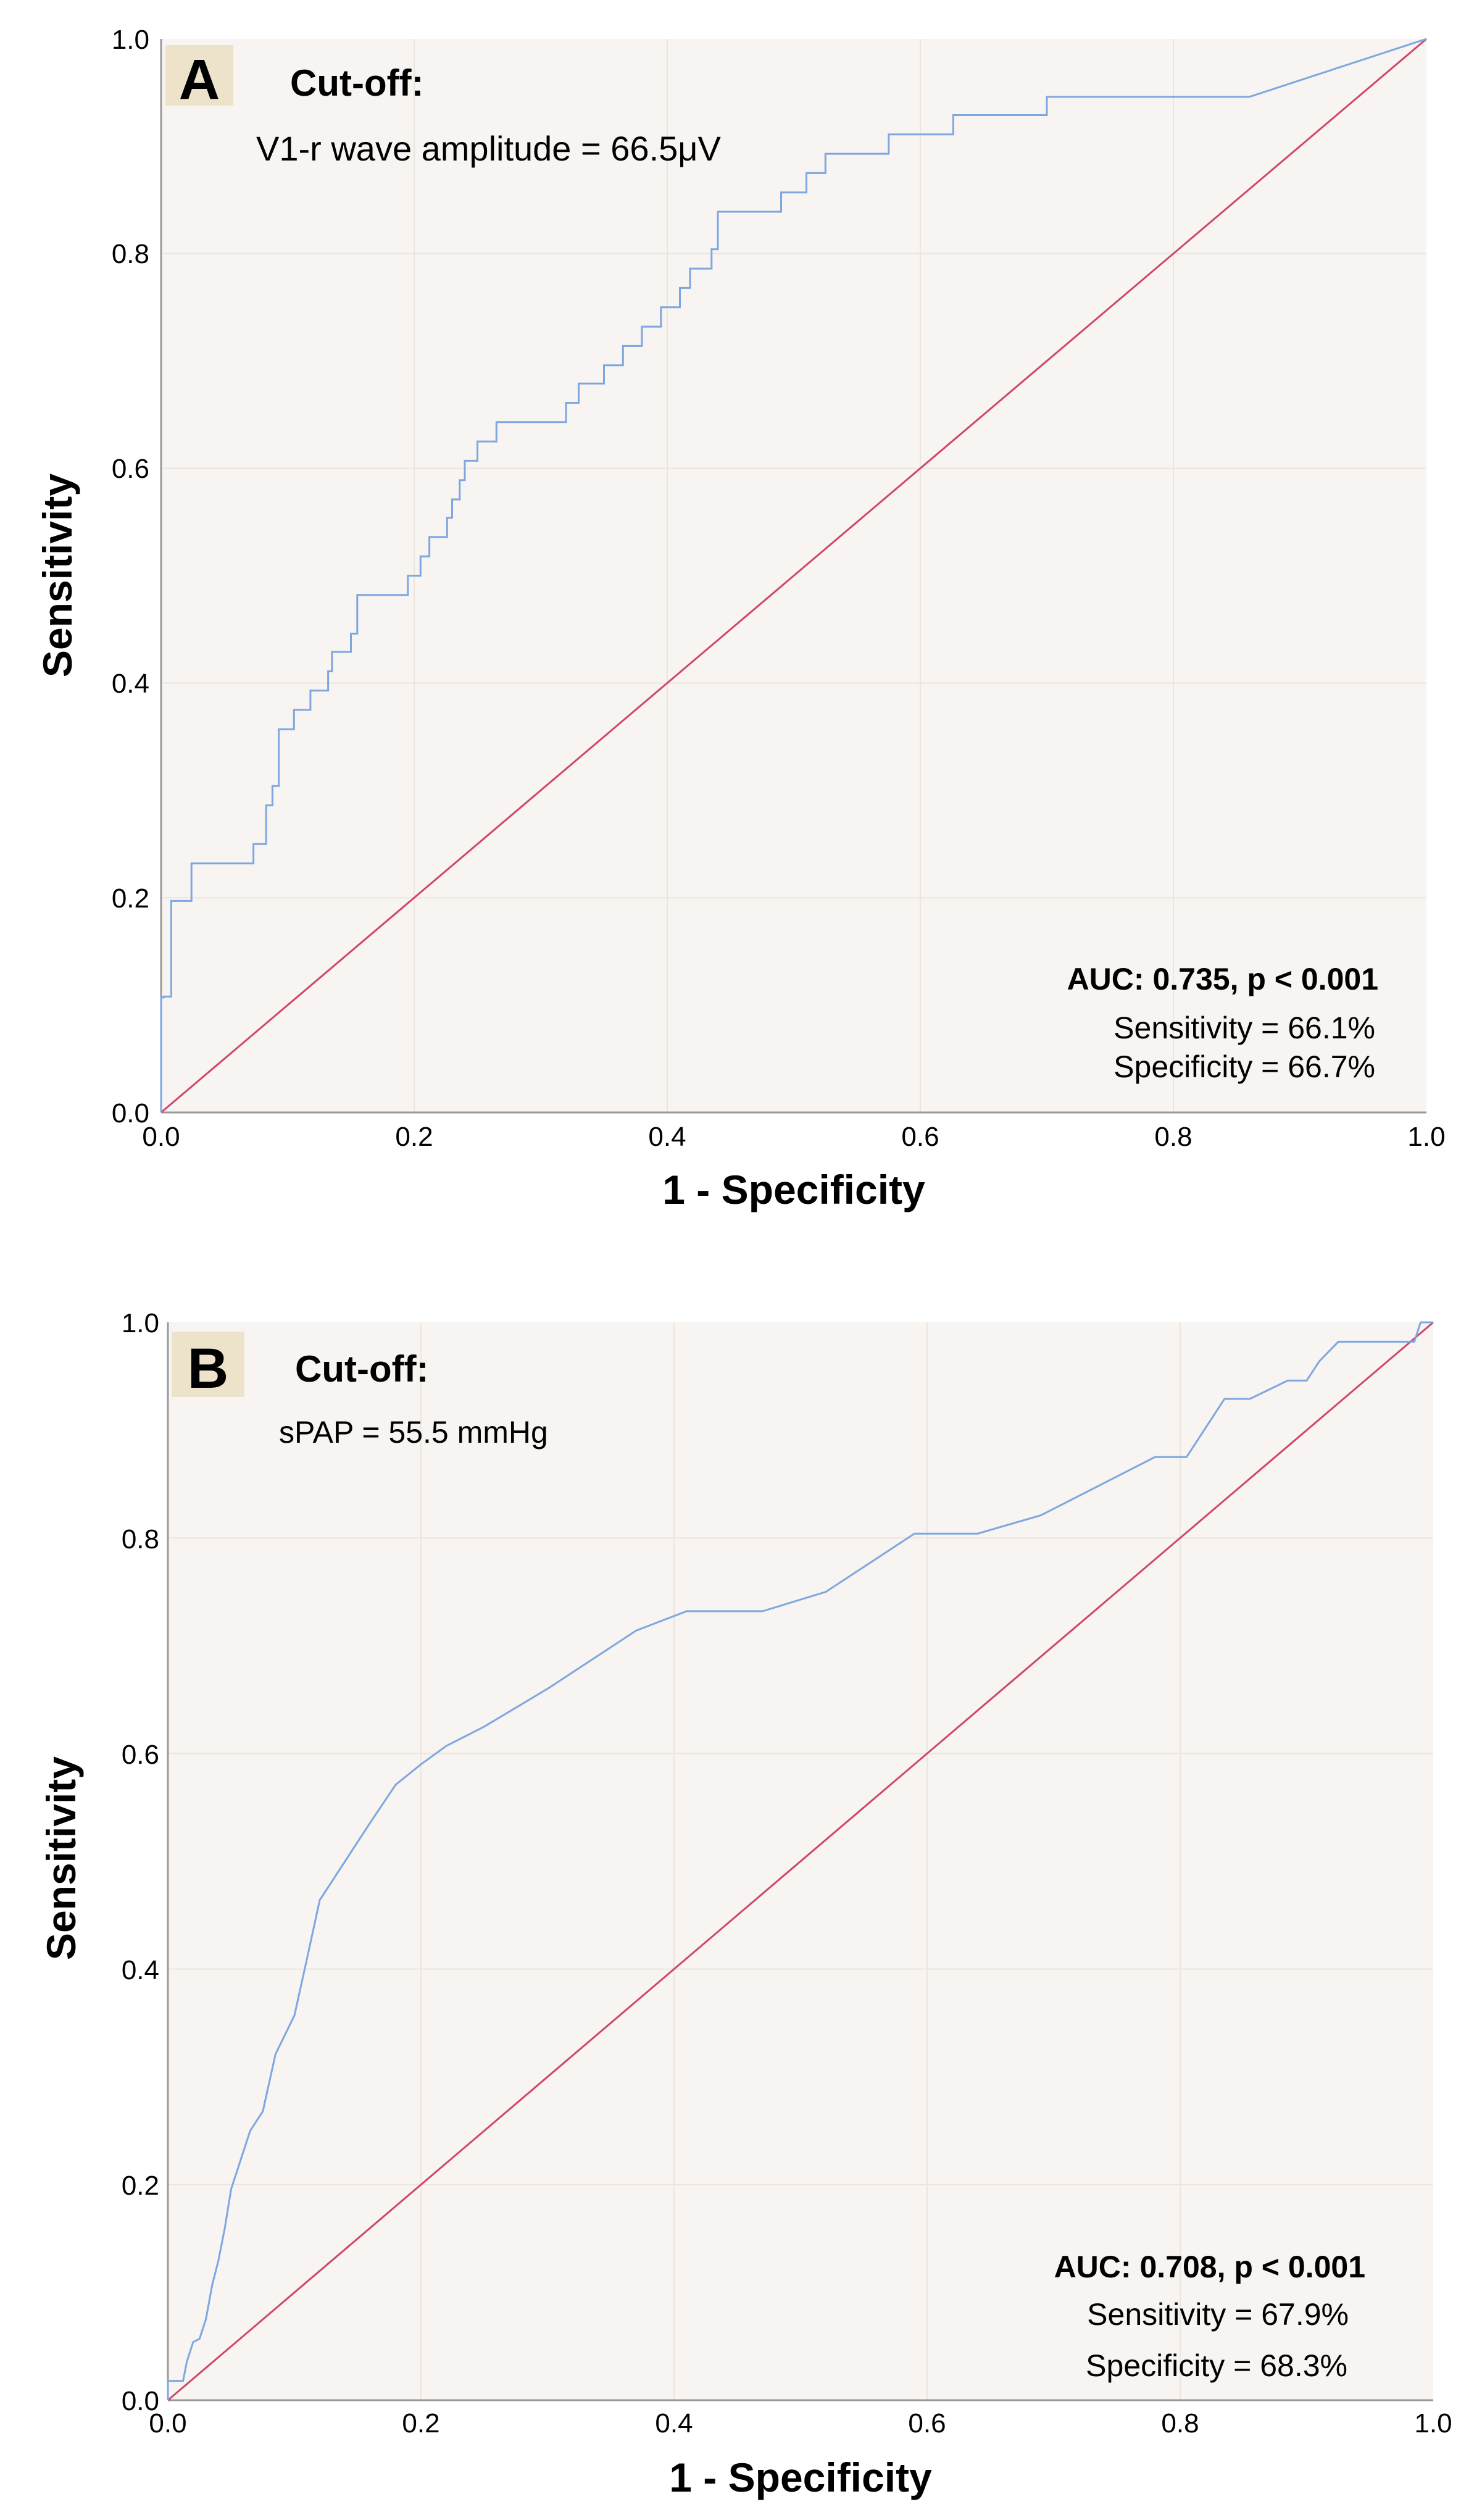 This screenshot has width=1482, height=2520. I want to click on specificity-text-a: Specificity = 66.7%, so click(1244, 1066).